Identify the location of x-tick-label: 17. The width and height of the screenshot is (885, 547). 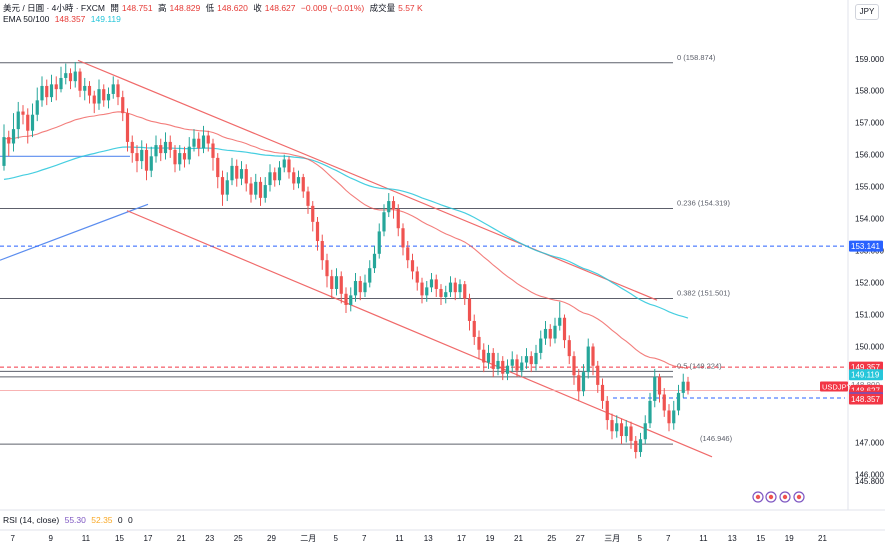
(148, 538).